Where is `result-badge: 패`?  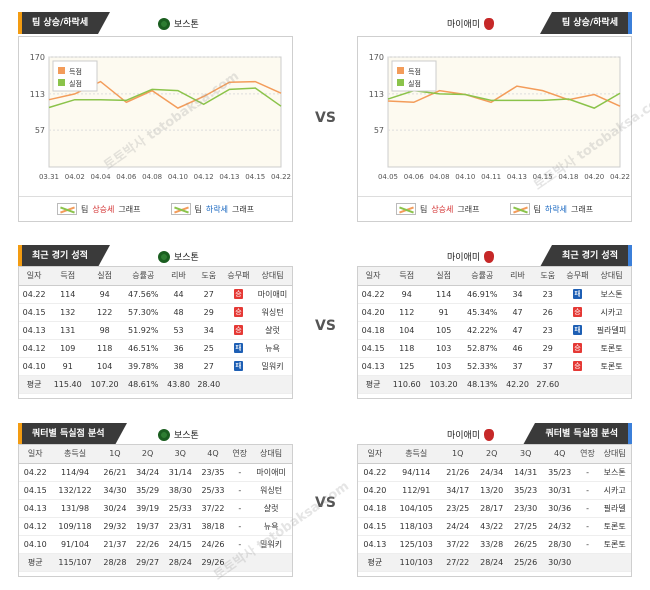
result-badge: 패 is located at coordinates (577, 294).